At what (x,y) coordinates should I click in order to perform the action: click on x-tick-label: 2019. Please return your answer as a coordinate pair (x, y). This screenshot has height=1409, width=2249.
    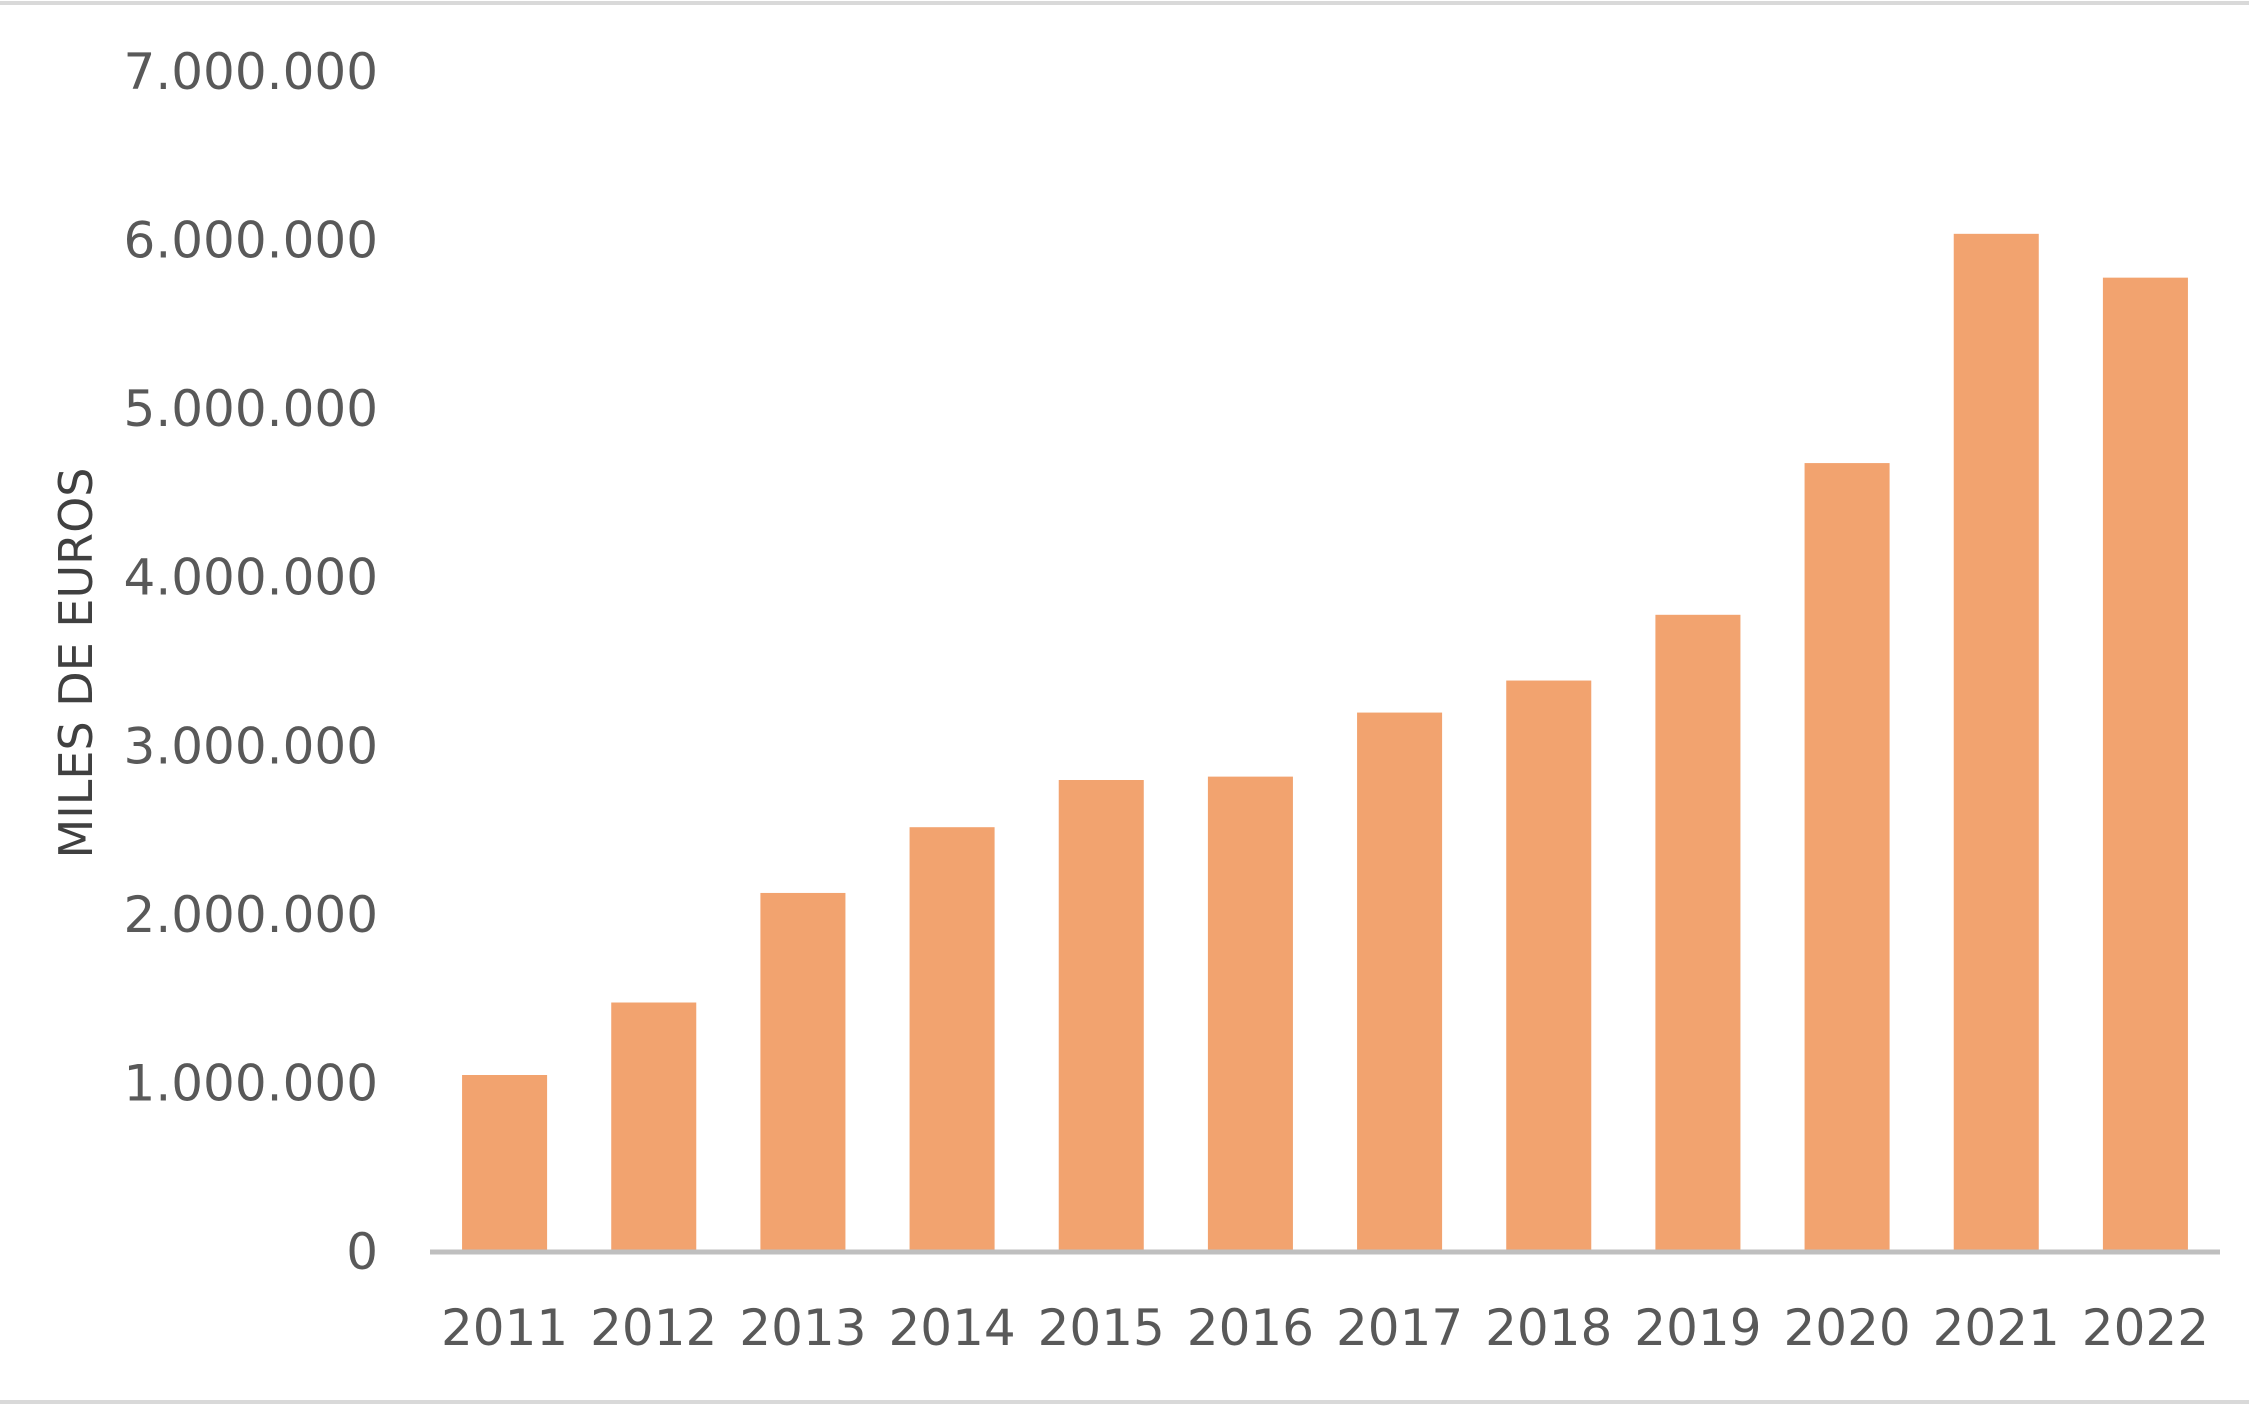
    Looking at the image, I should click on (1697, 1328).